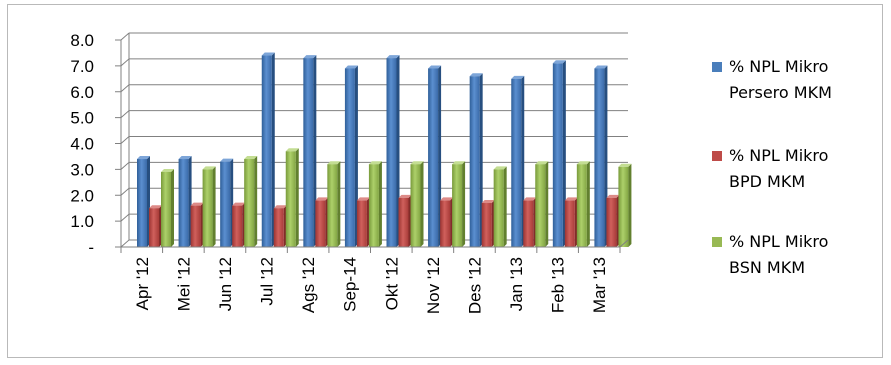 Image resolution: width=891 pixels, height=365 pixels. What do you see at coordinates (767, 267) in the screenshot?
I see `legend-label: BSN MKM` at bounding box center [767, 267].